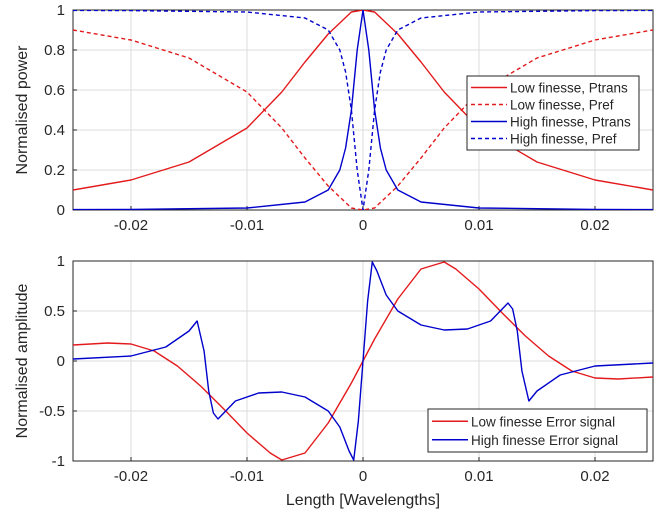 The image size is (672, 517). What do you see at coordinates (363, 500) in the screenshot?
I see `x-axis-label: Length [Wavelengths]` at bounding box center [363, 500].